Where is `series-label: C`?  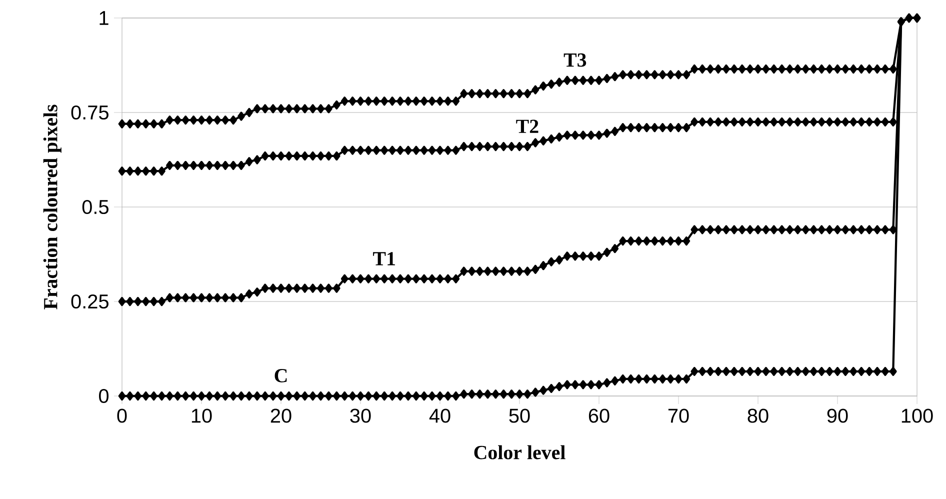
series-label: C is located at coordinates (280, 375).